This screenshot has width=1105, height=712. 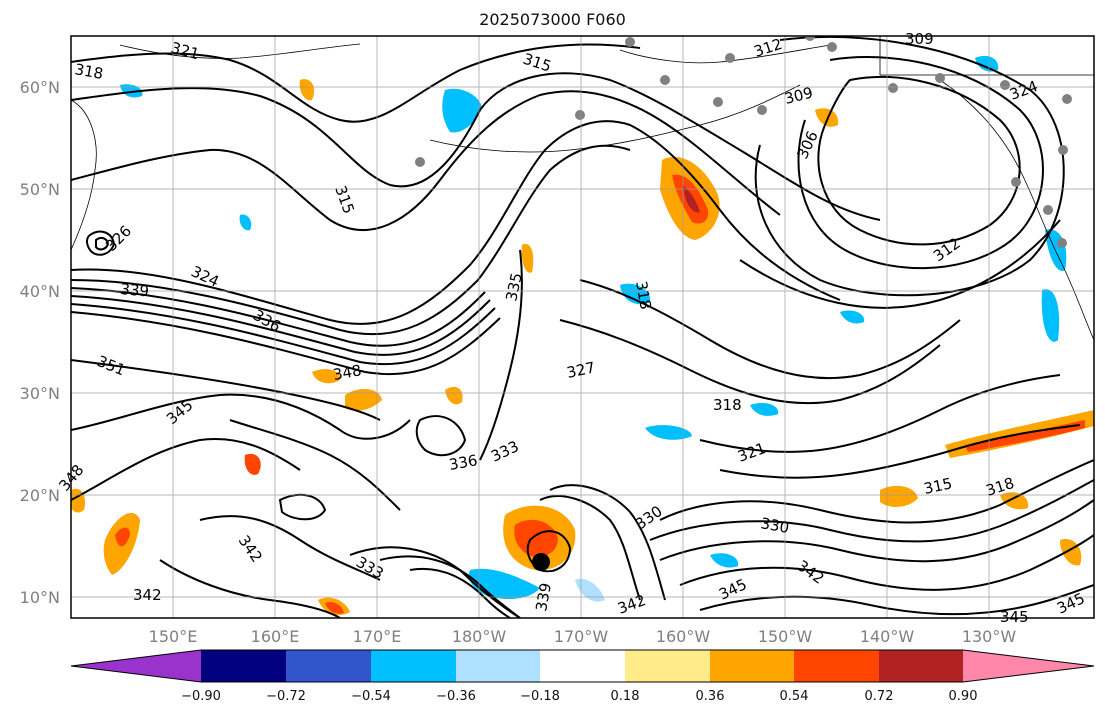 What do you see at coordinates (479, 636) in the screenshot?
I see `lon-label: 180°W` at bounding box center [479, 636].